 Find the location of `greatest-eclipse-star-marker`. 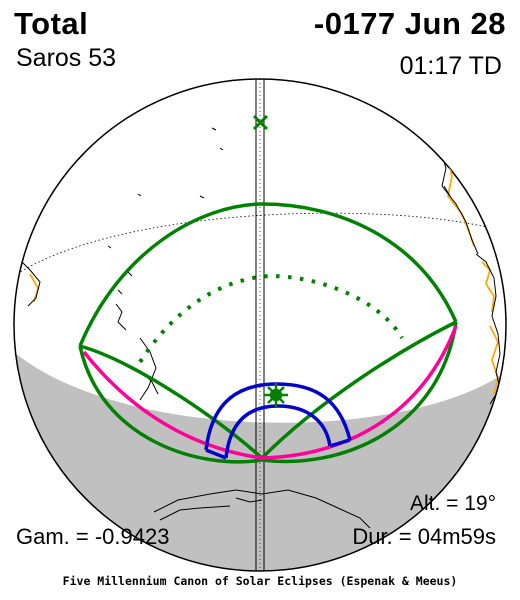

greatest-eclipse-star-marker is located at coordinates (276, 395).